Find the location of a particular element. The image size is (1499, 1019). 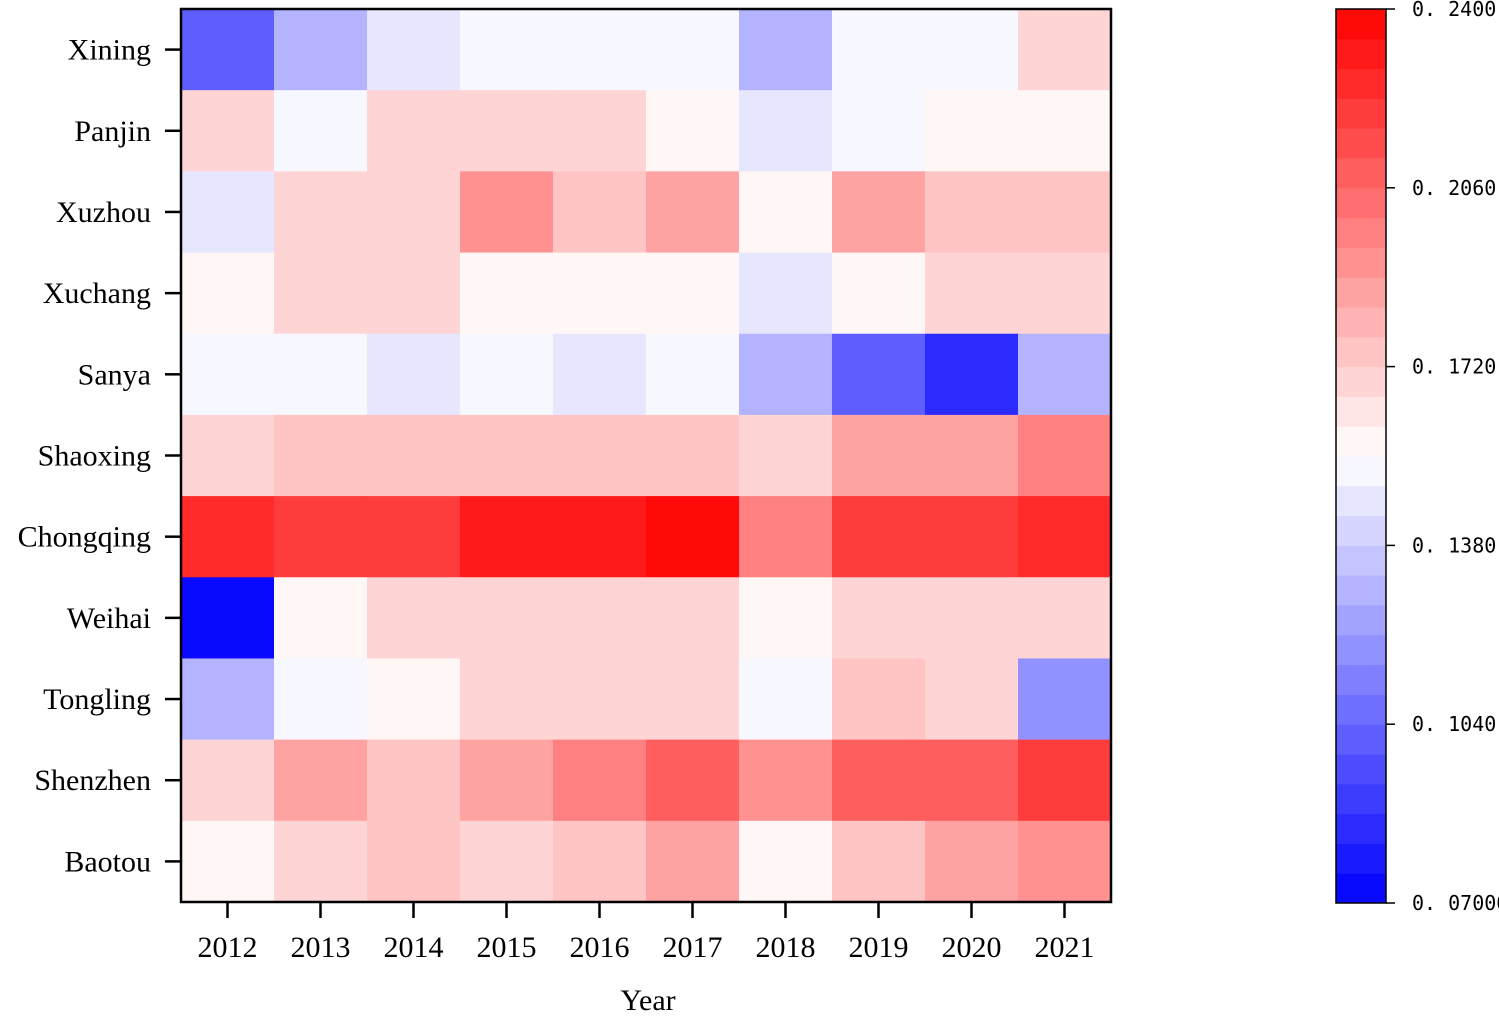

x-tick-label: 2013 is located at coordinates (321, 947).